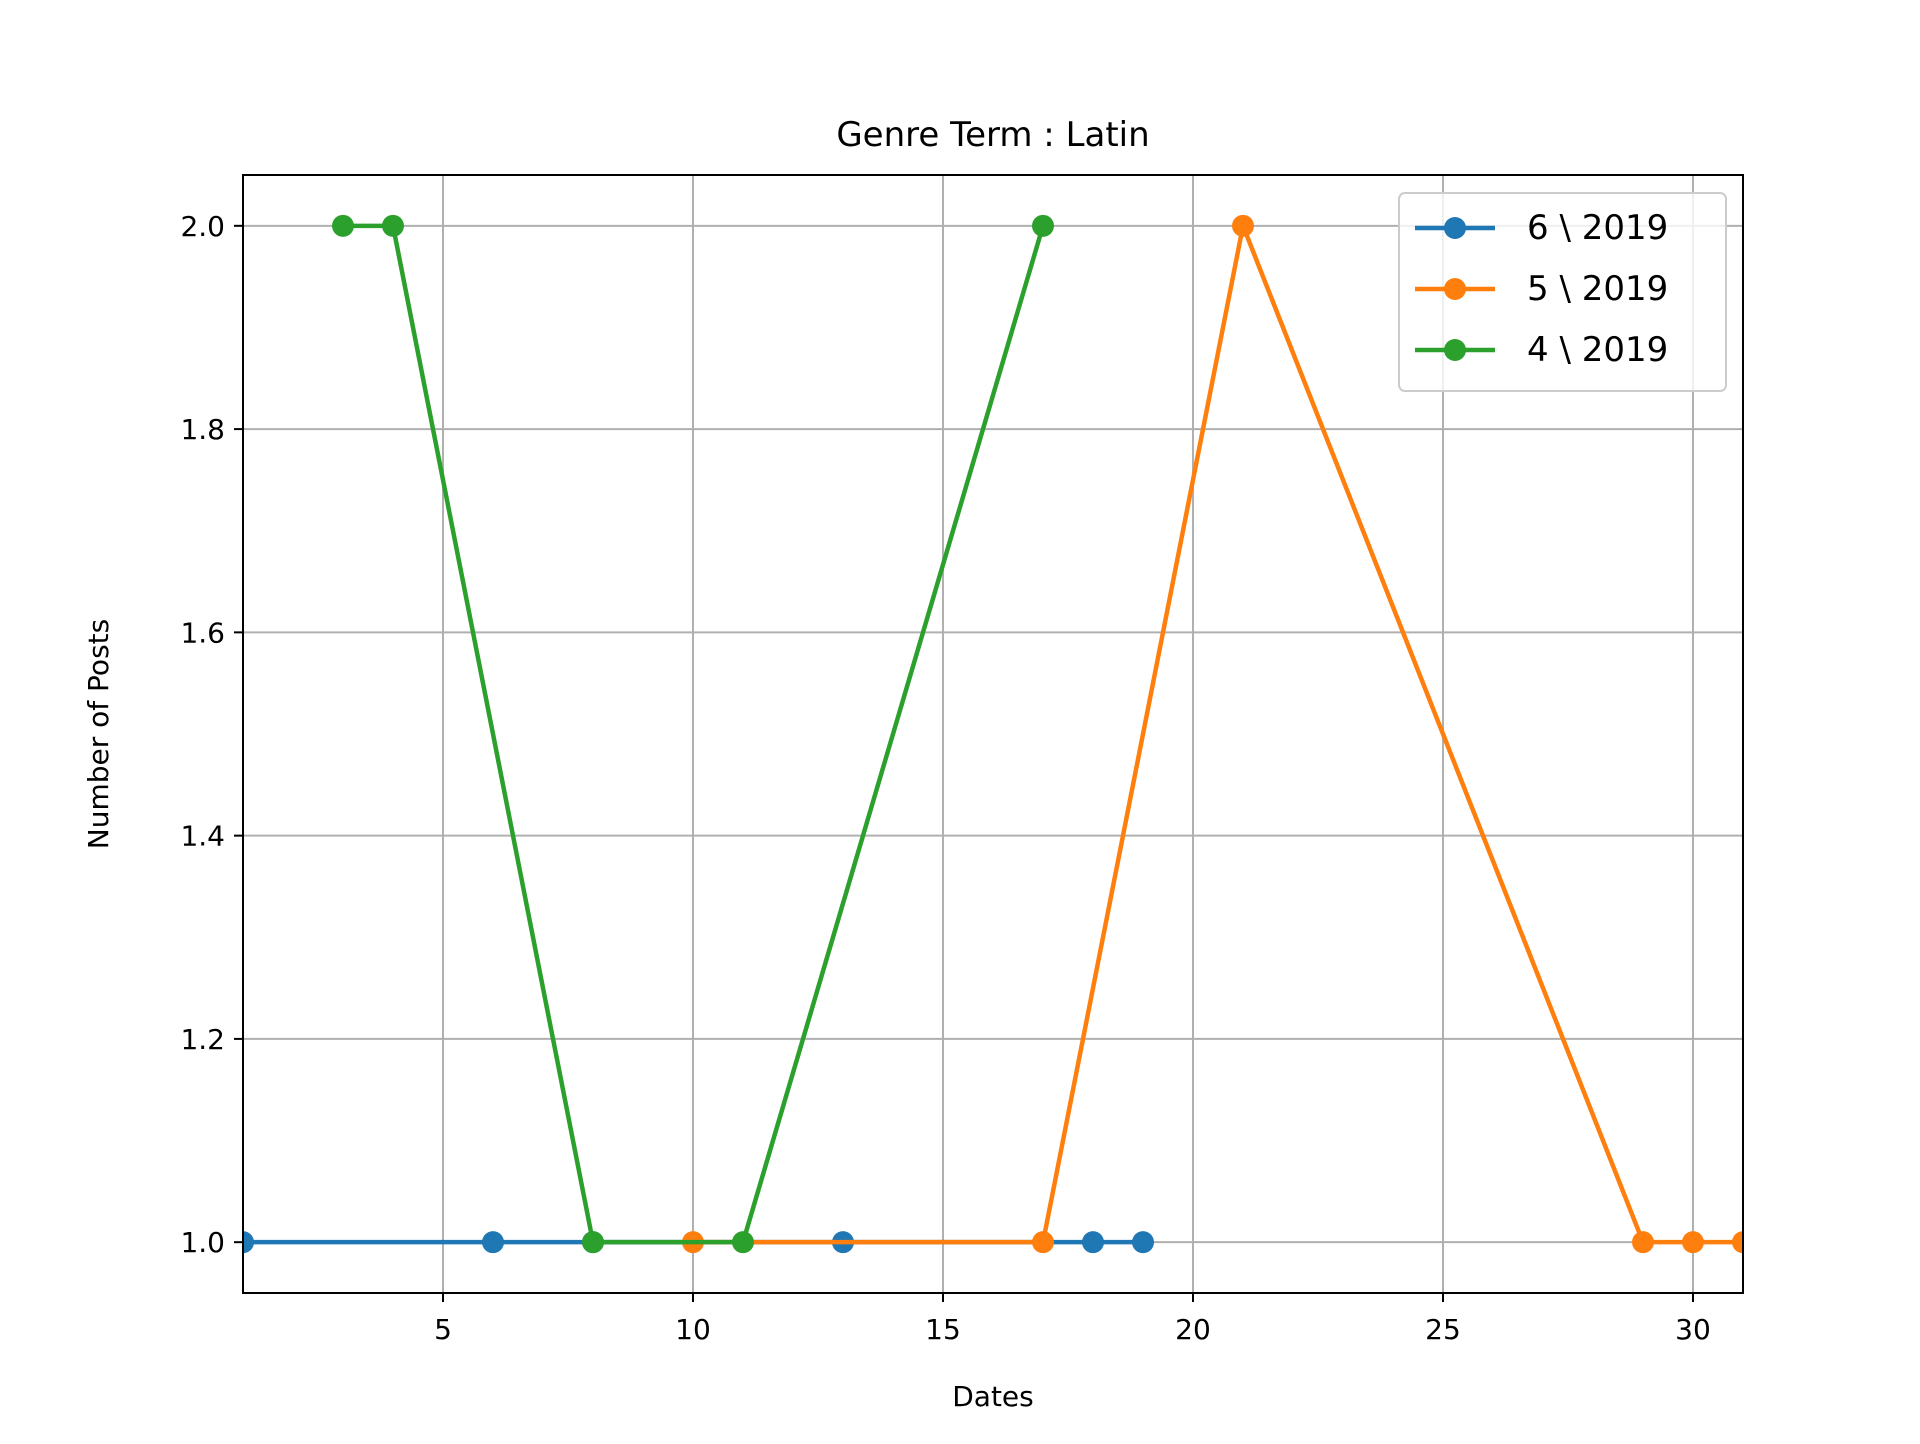 This screenshot has width=1920, height=1444. What do you see at coordinates (1193, 1329) in the screenshot?
I see `x-tick-label: 20` at bounding box center [1193, 1329].